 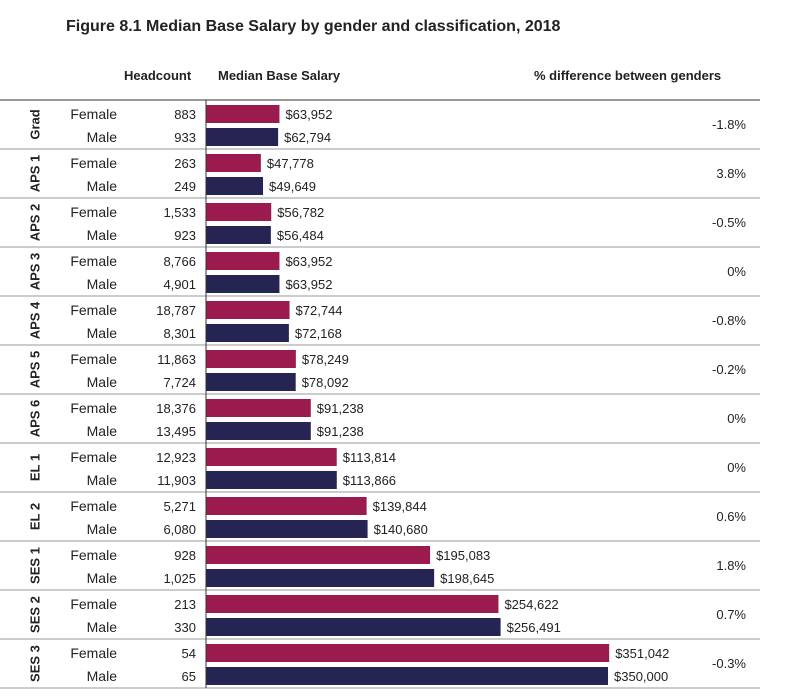 What do you see at coordinates (189, 676) in the screenshot?
I see `headcount-value: 65` at bounding box center [189, 676].